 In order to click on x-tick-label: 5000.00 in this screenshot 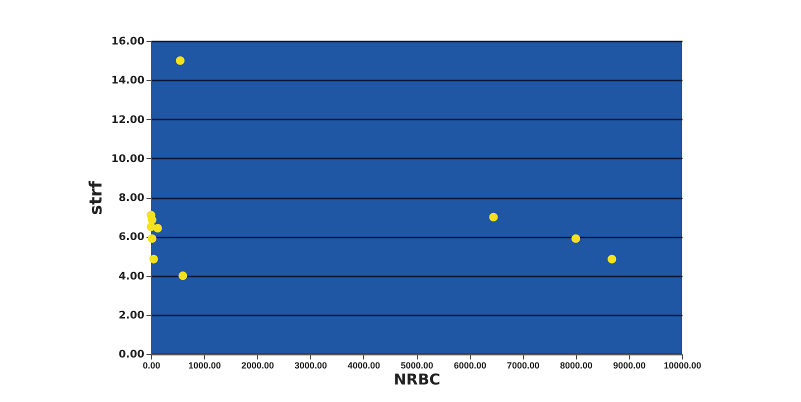, I will do `click(417, 365)`.